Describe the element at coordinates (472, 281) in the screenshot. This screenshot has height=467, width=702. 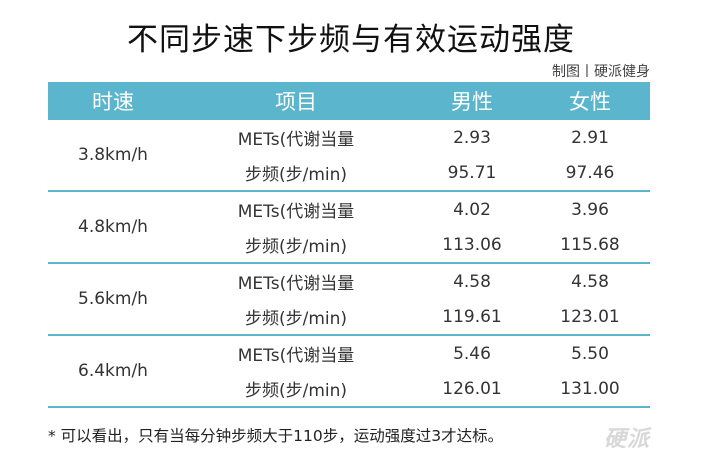
I see `male-cell: 4.58` at that location.